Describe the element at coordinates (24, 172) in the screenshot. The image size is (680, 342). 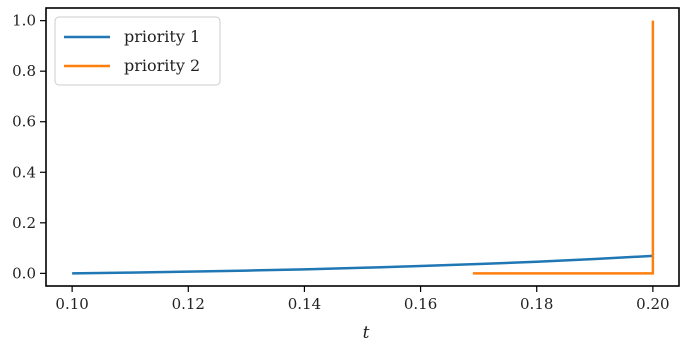
I see `y-tick-label: 0.4` at that location.